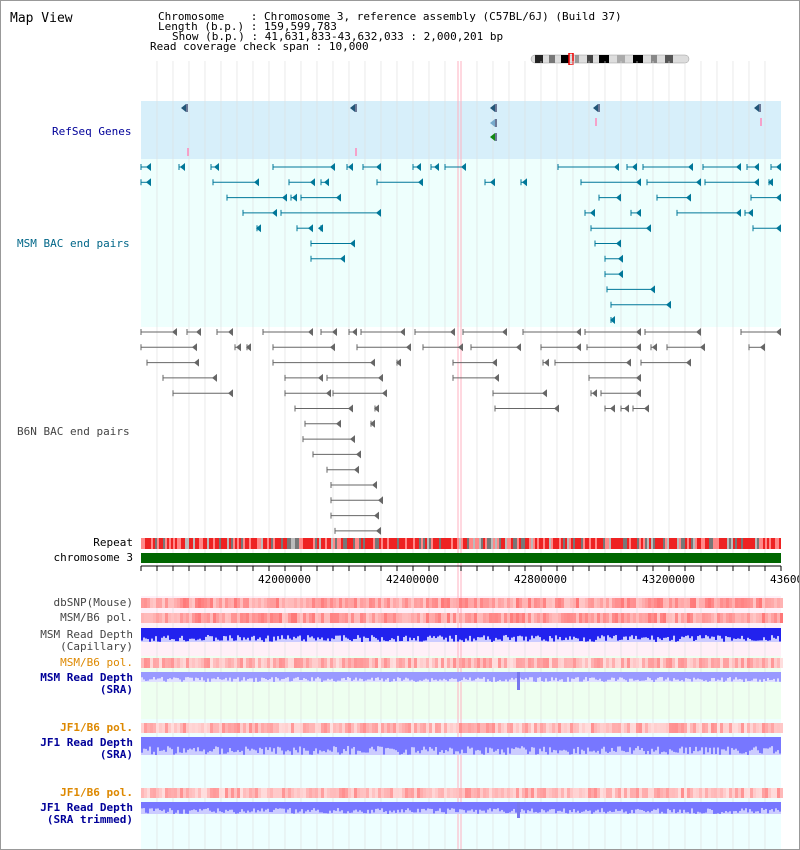 This screenshot has width=800, height=850. Describe the element at coordinates (96, 792) in the screenshot. I see `track-label-jf1-pol-2: JF1/B6 pol.` at that location.